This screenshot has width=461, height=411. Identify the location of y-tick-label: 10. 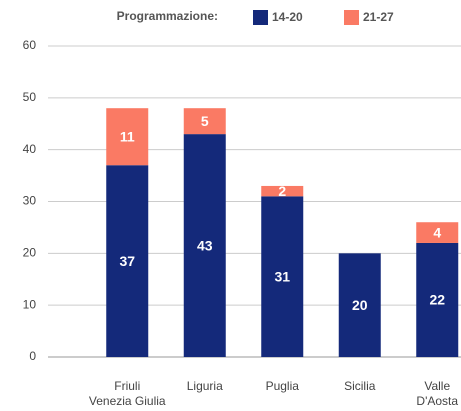
(30, 304).